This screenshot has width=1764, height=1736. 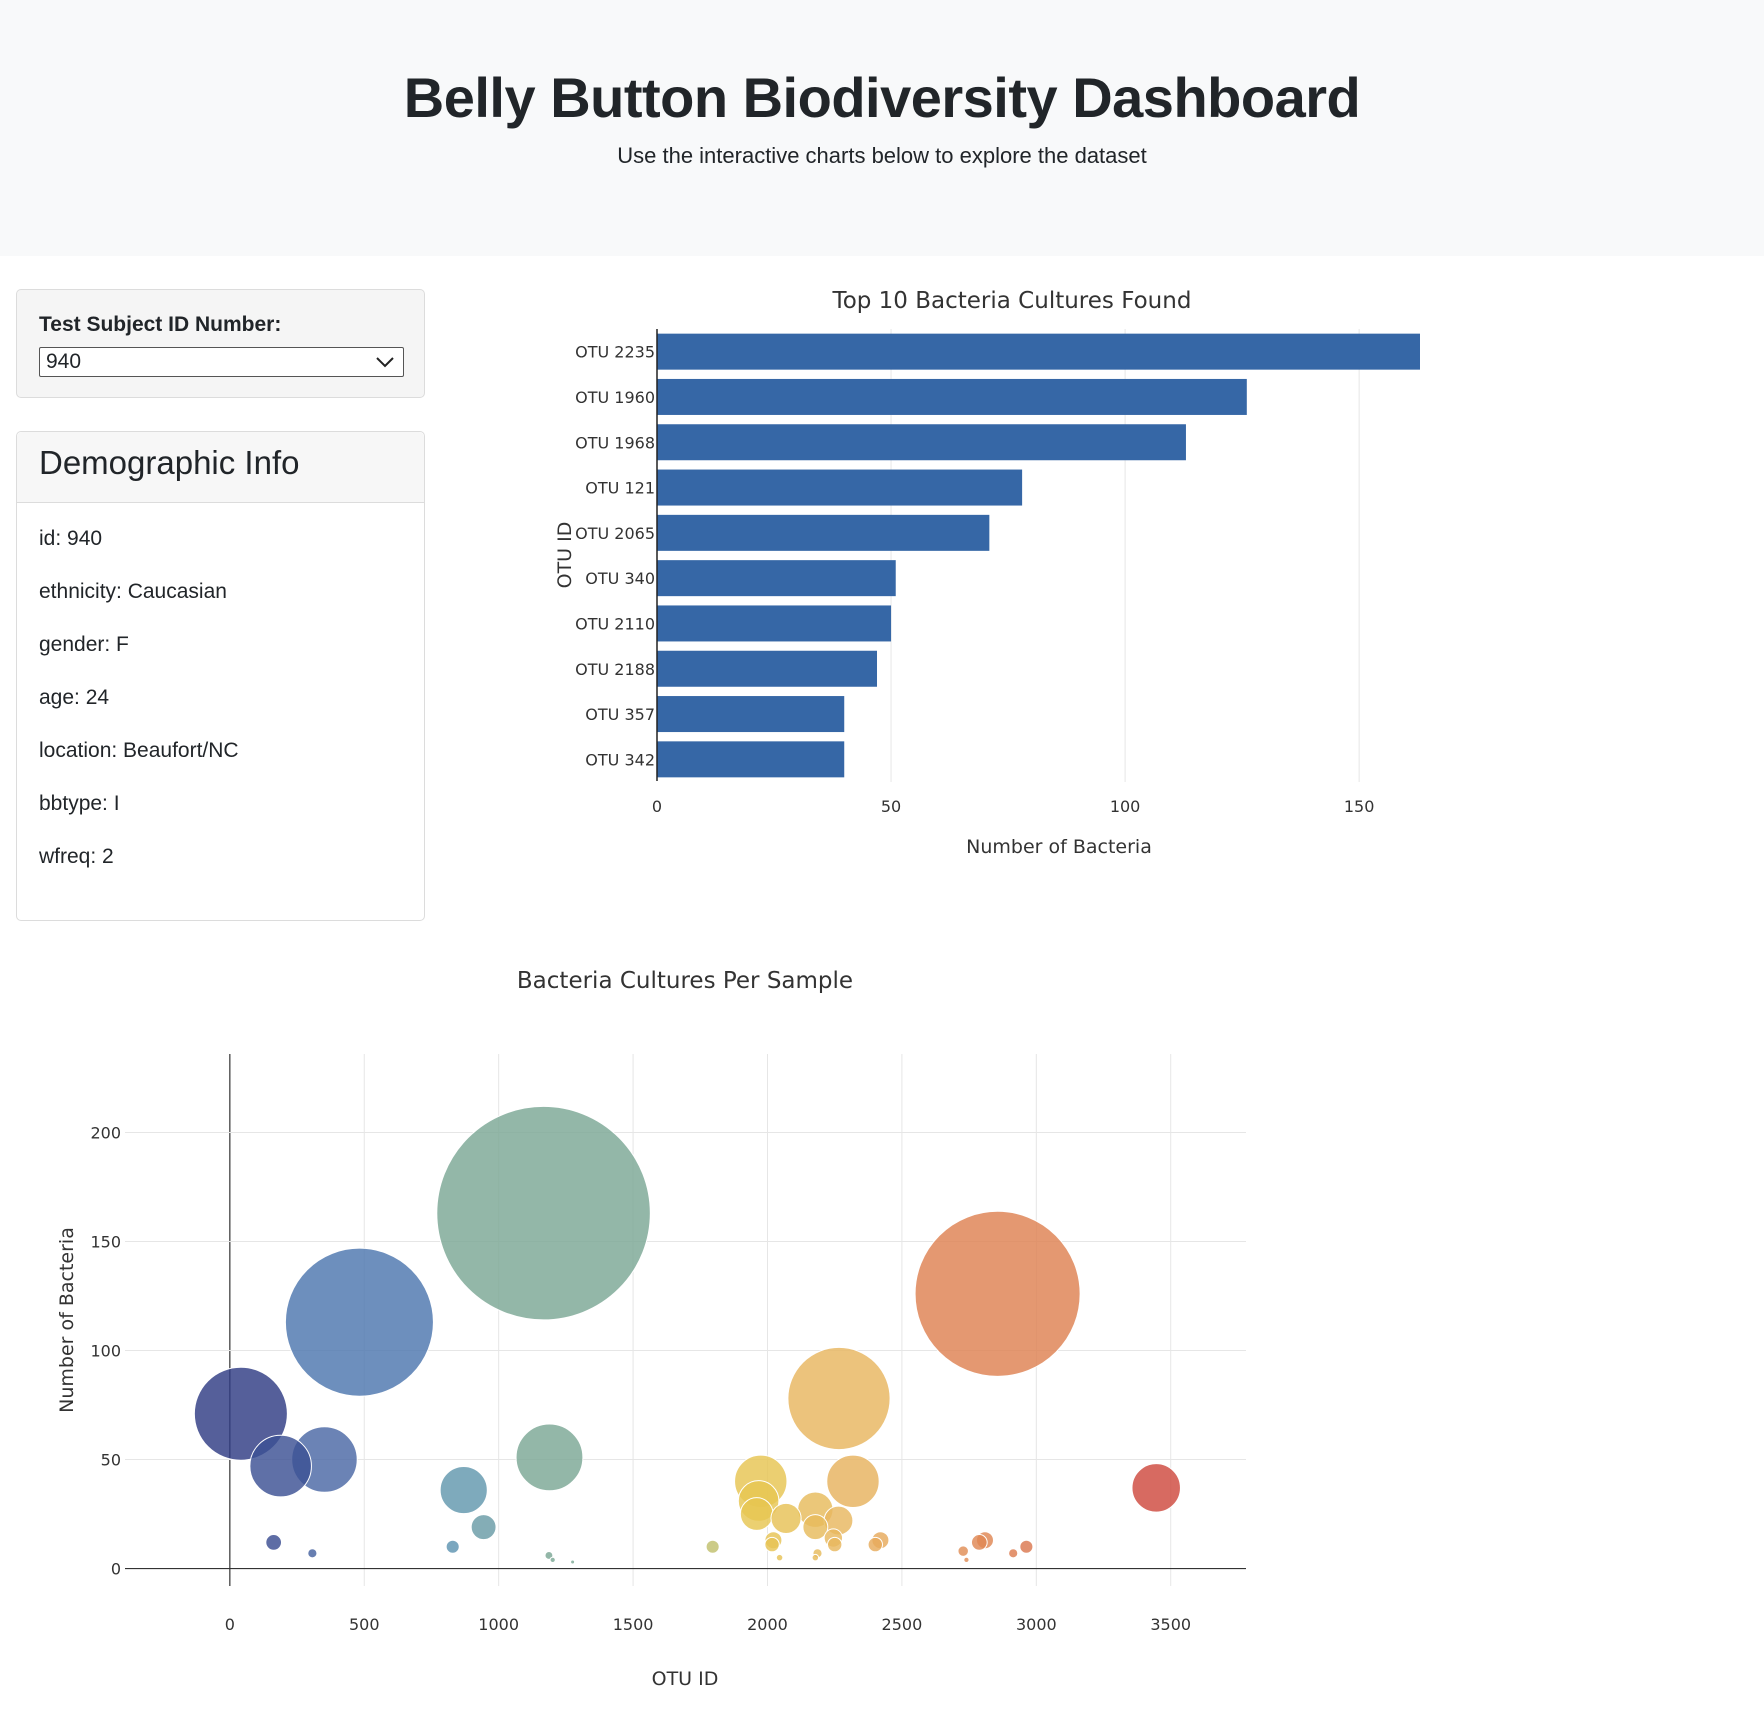 What do you see at coordinates (67, 1320) in the screenshot?
I see `bubble-y-axis-title: Number of Bacteria` at bounding box center [67, 1320].